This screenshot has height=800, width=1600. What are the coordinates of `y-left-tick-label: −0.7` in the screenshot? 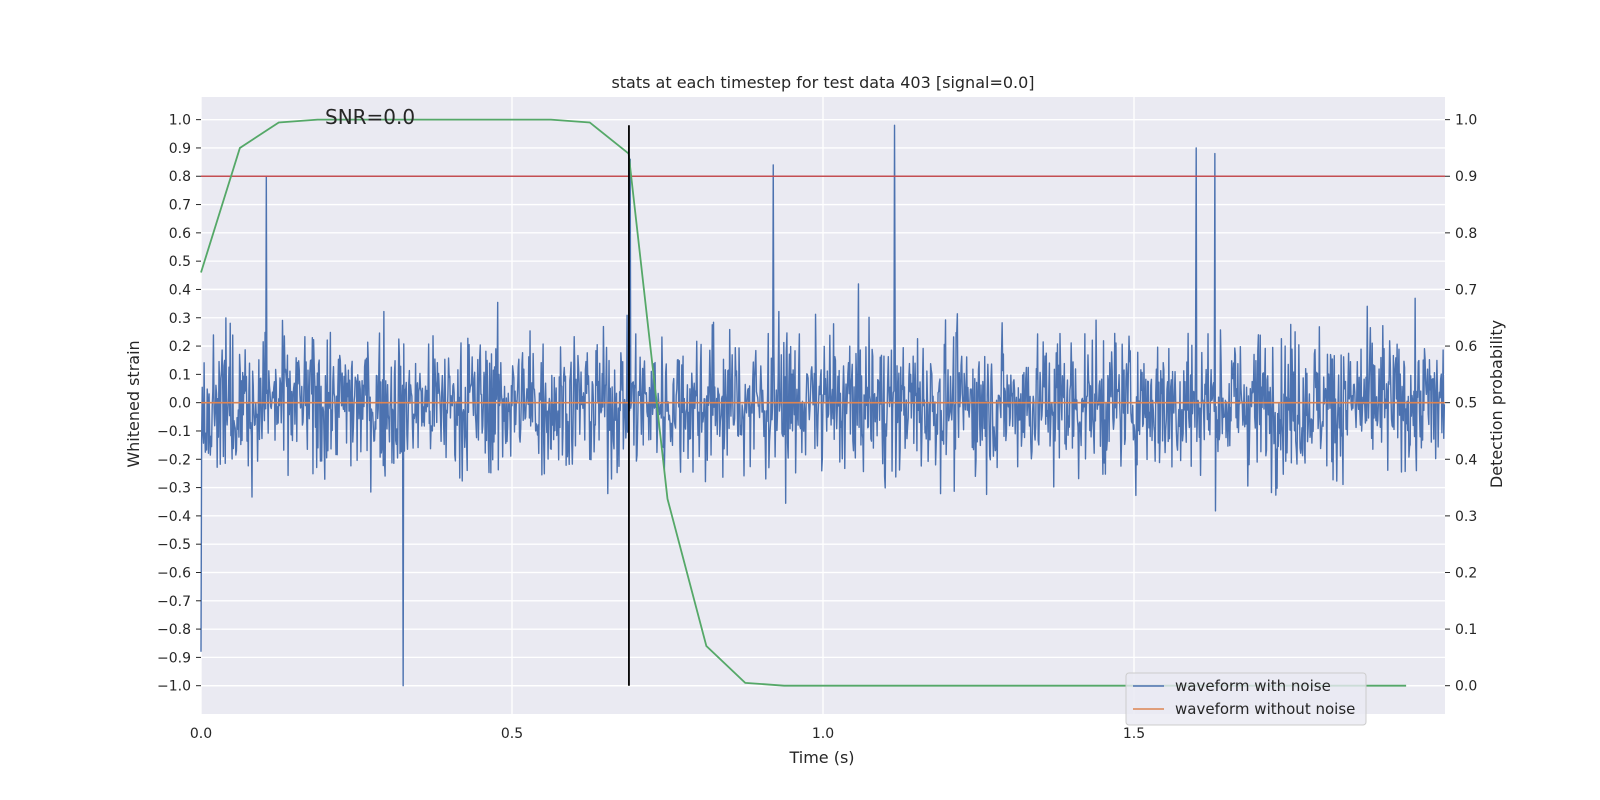 It's located at (174, 602).